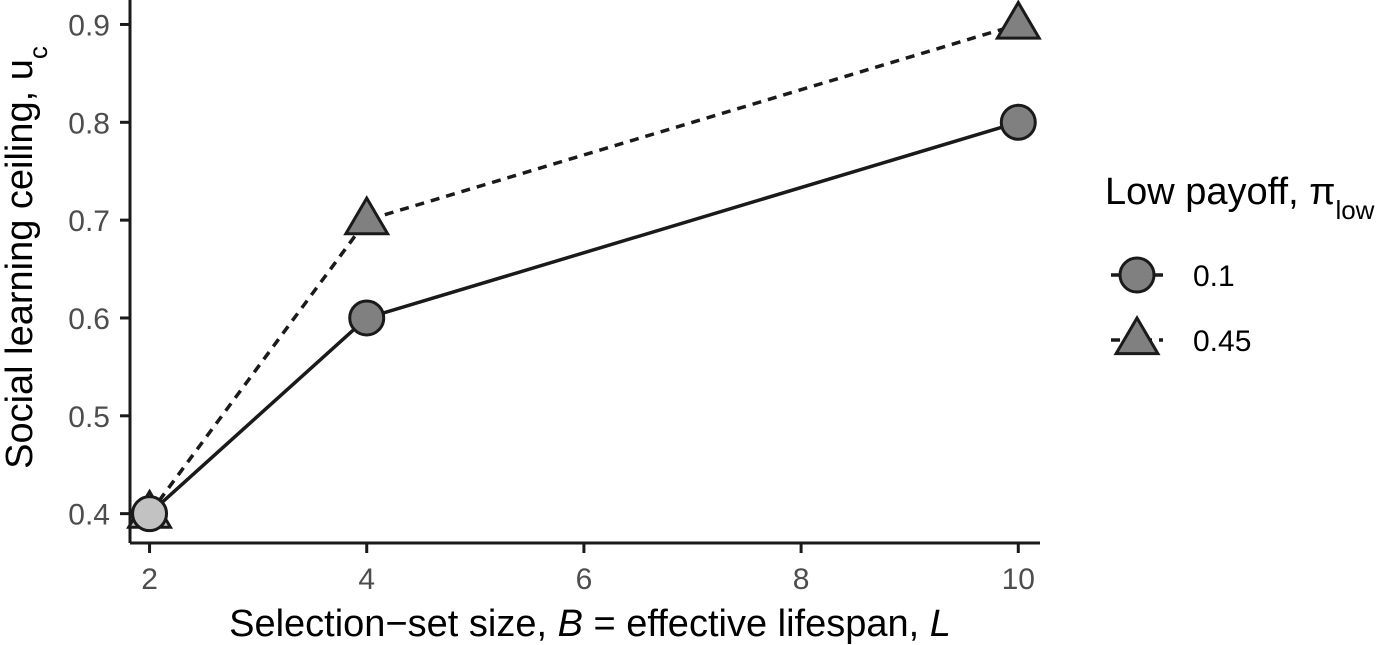 This screenshot has width=1400, height=645. Describe the element at coordinates (940, 624) in the screenshot. I see `x-axis-title-var-l: L` at that location.